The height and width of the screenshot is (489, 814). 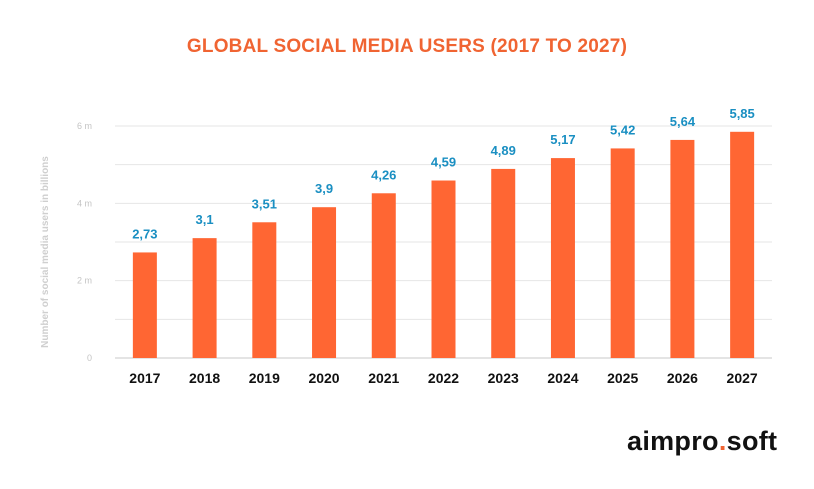 What do you see at coordinates (264, 378) in the screenshot?
I see `x-tick-2019: 2019` at bounding box center [264, 378].